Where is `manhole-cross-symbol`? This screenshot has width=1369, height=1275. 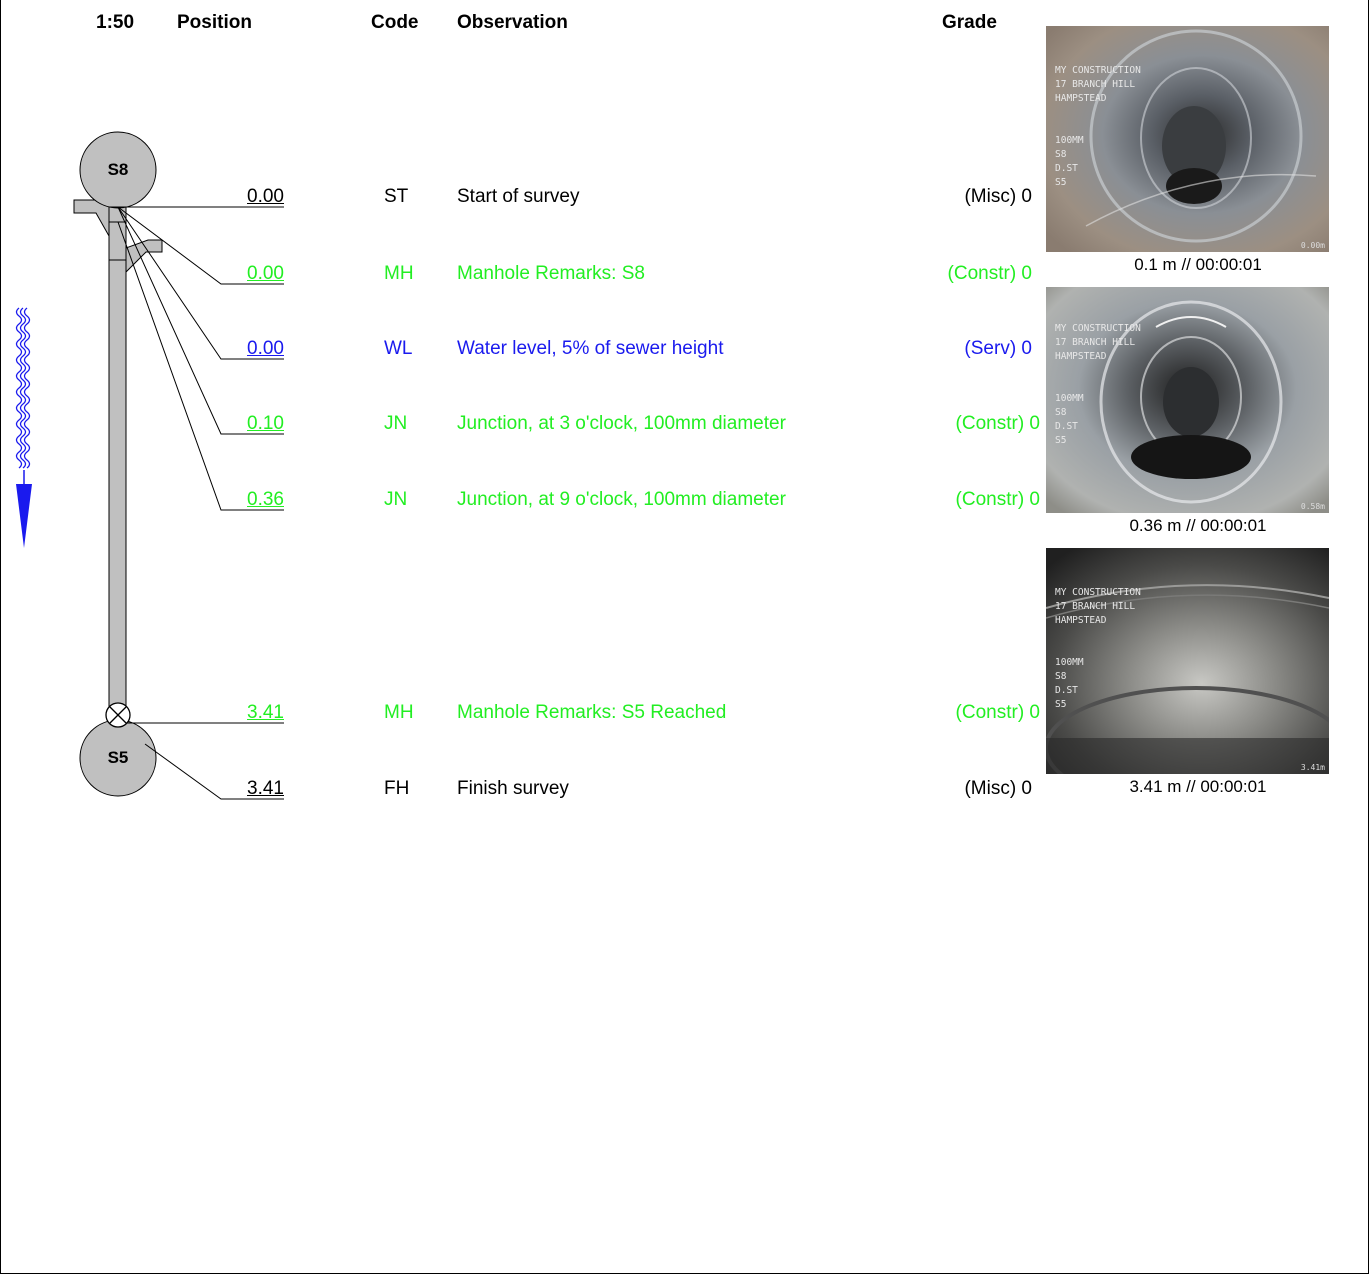 manhole-cross-symbol is located at coordinates (118, 715).